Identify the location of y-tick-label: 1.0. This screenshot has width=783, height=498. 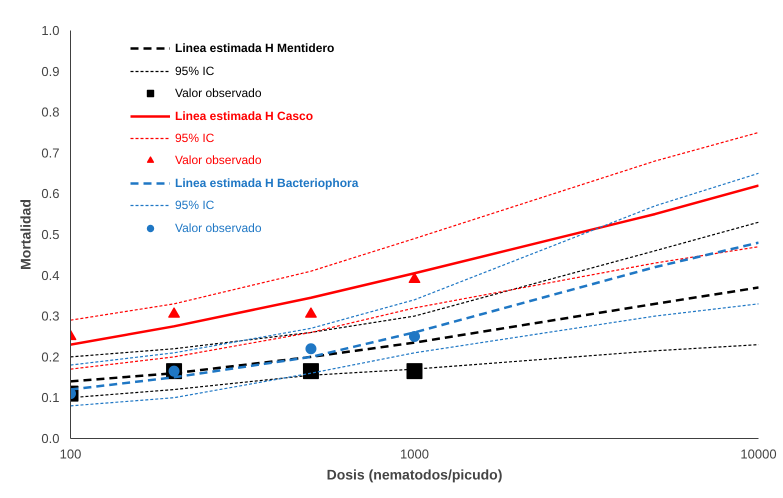
(50, 30).